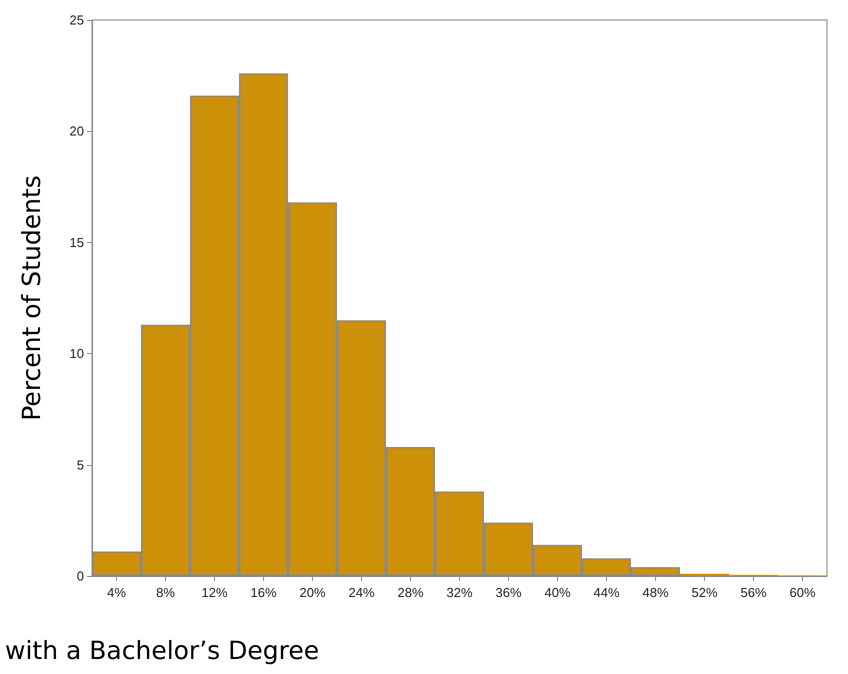 The height and width of the screenshot is (674, 848). Describe the element at coordinates (77, 242) in the screenshot. I see `y-tick-label: 15` at that location.